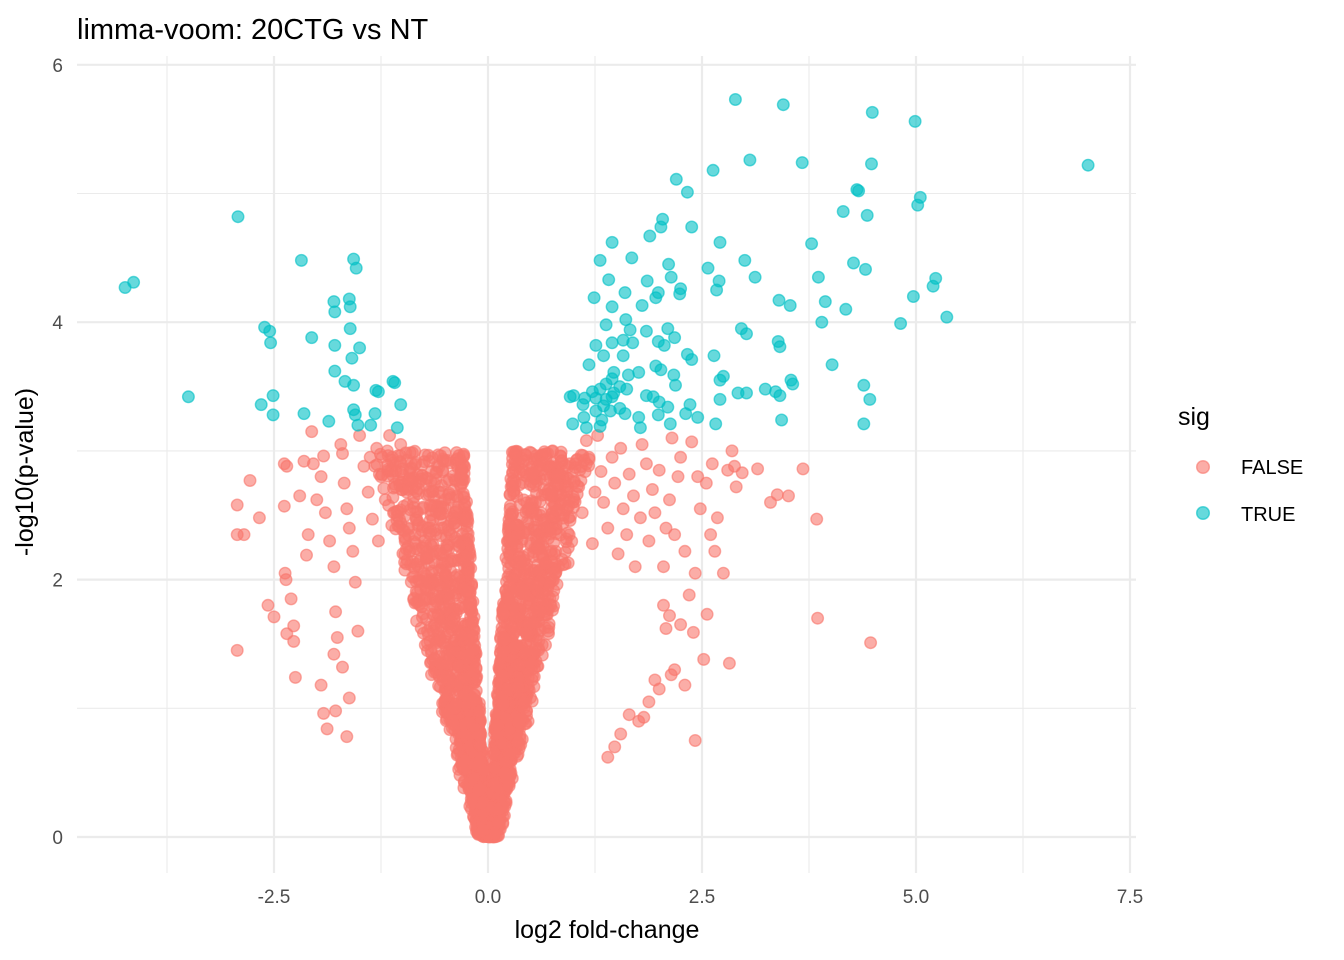 The height and width of the screenshot is (960, 1344). Describe the element at coordinates (607, 930) in the screenshot. I see `x-axis-title: log2 fold-change` at that location.